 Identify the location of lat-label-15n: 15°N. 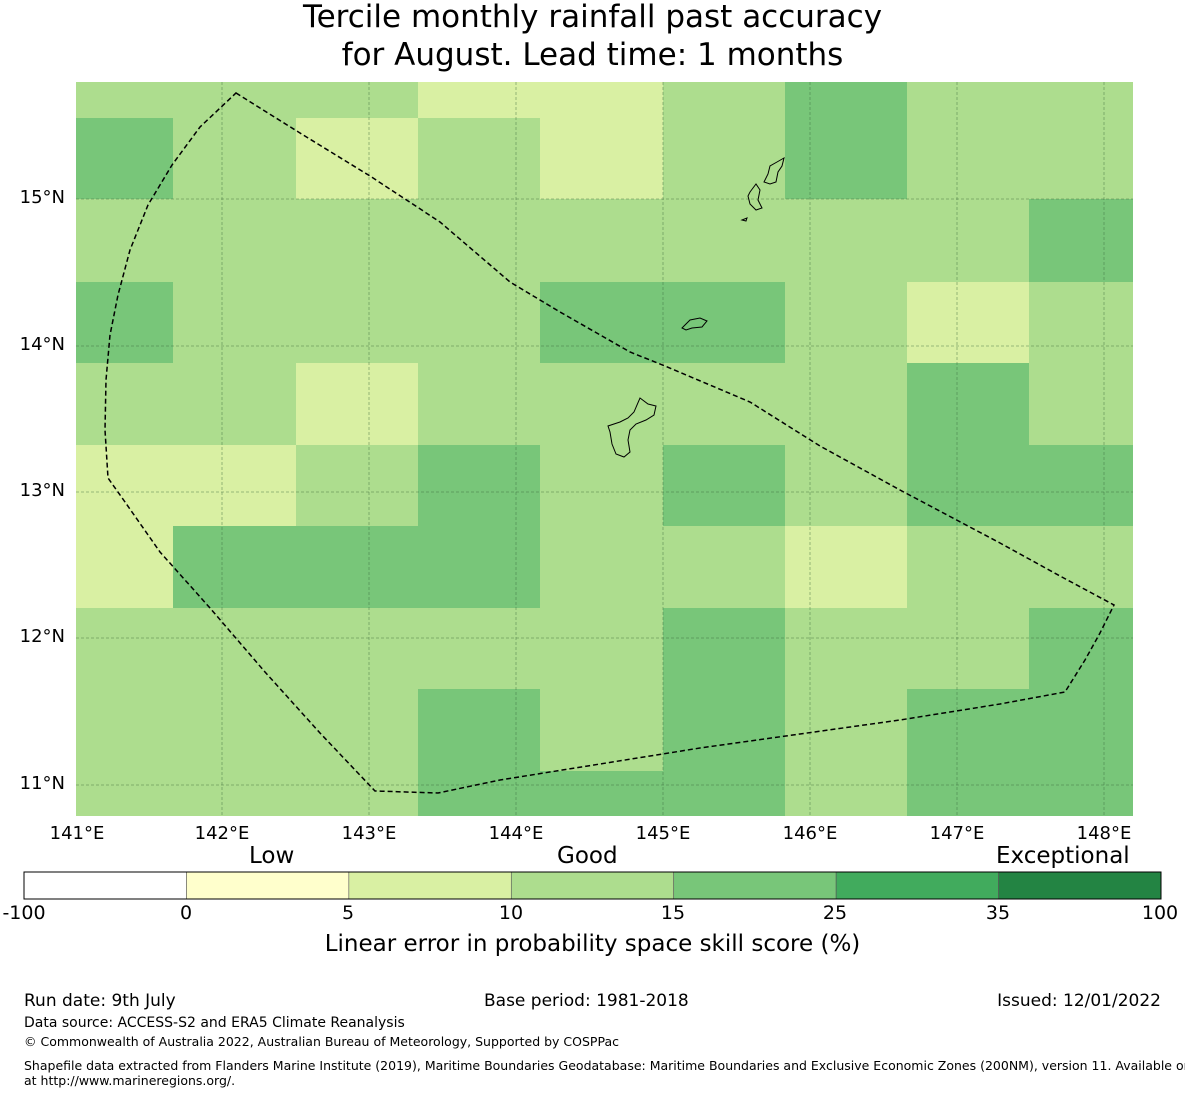
(42, 197).